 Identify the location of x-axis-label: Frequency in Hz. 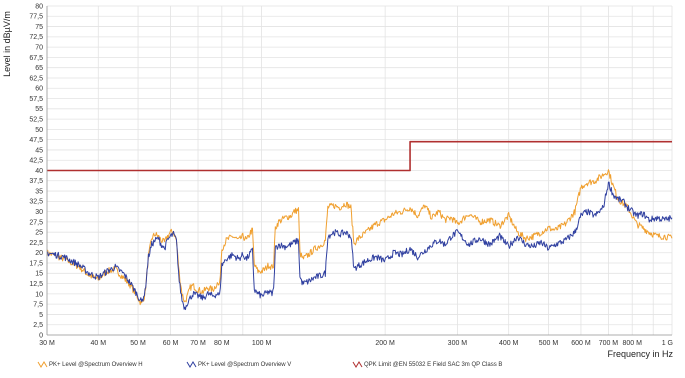
(640, 354).